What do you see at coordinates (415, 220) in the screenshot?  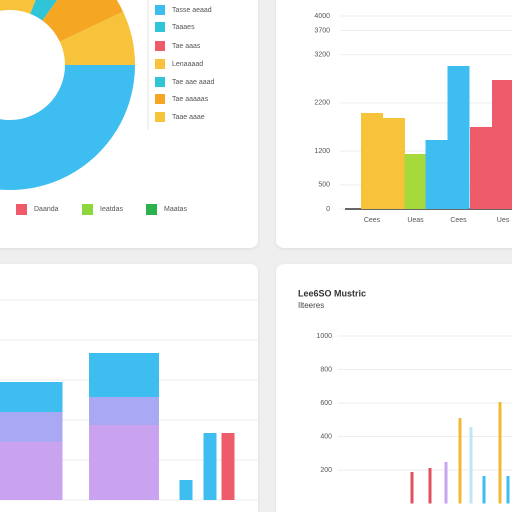 I see `x-tick-label: Ueas` at bounding box center [415, 220].